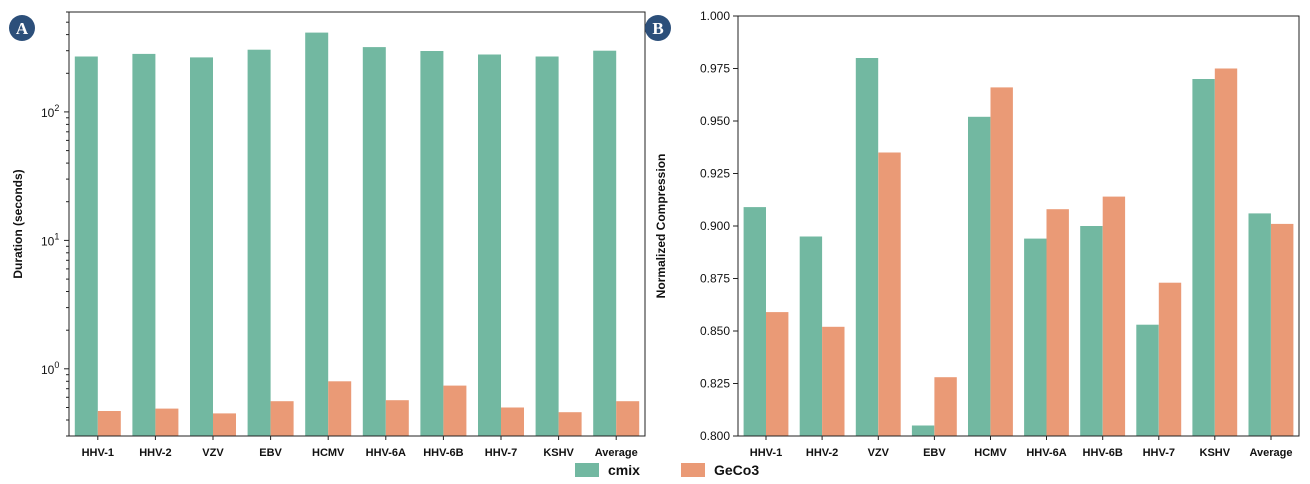  I want to click on b-xtick-label-vzv: VZV, so click(879, 453).